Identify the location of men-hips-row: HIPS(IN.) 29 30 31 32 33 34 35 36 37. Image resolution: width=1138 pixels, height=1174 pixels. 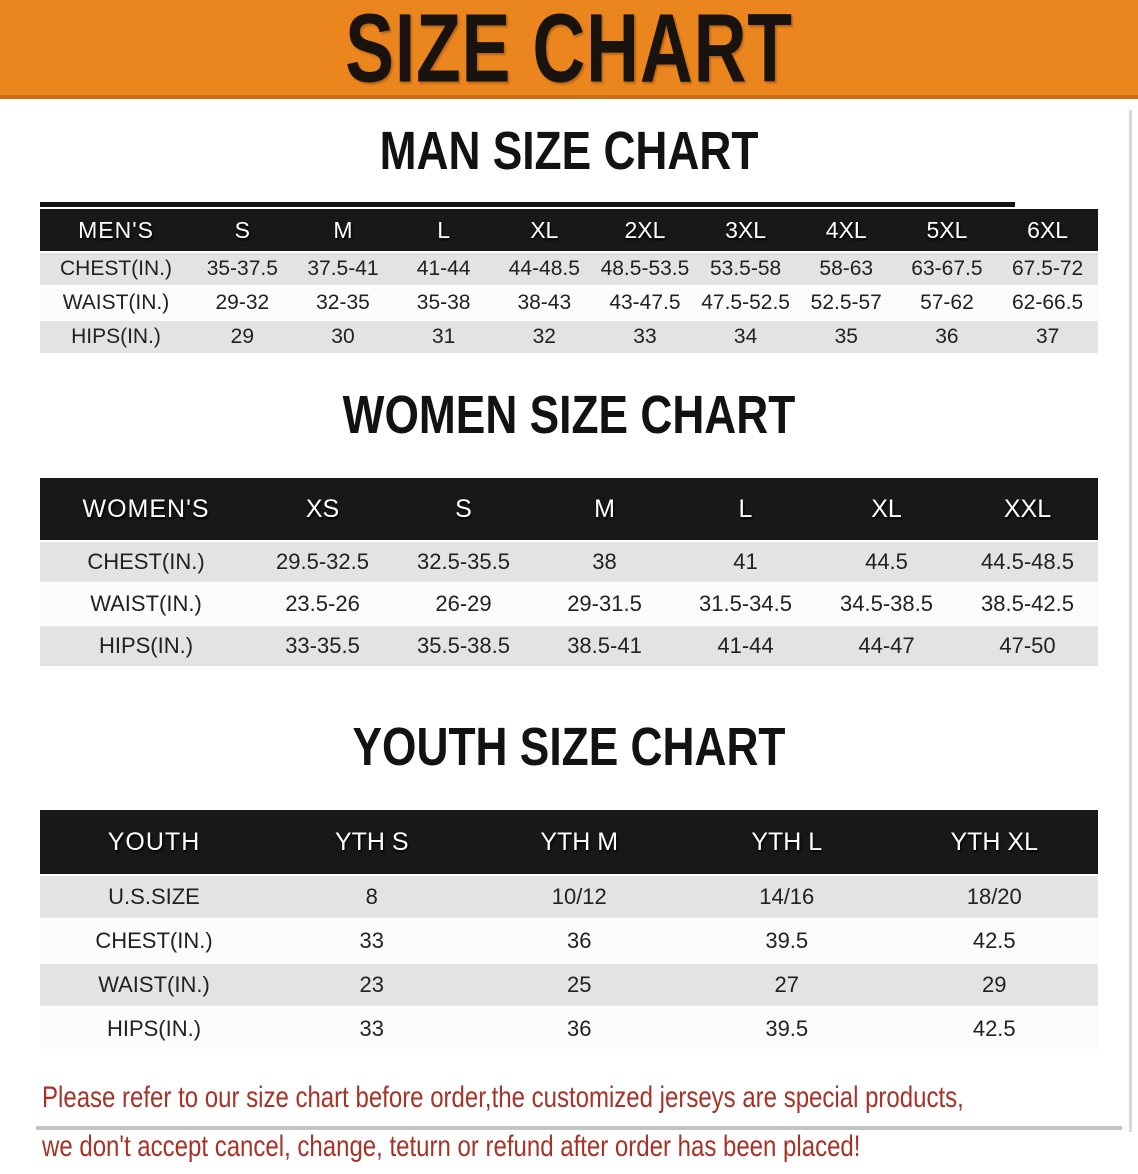
(569, 337).